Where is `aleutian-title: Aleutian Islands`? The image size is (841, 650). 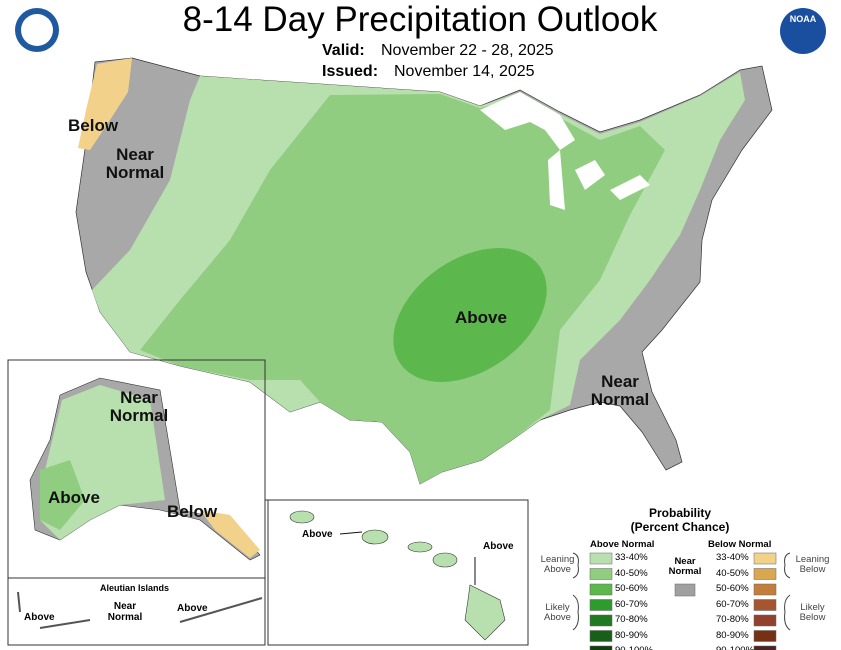
aleutian-title: Aleutian Islands is located at coordinates (135, 588).